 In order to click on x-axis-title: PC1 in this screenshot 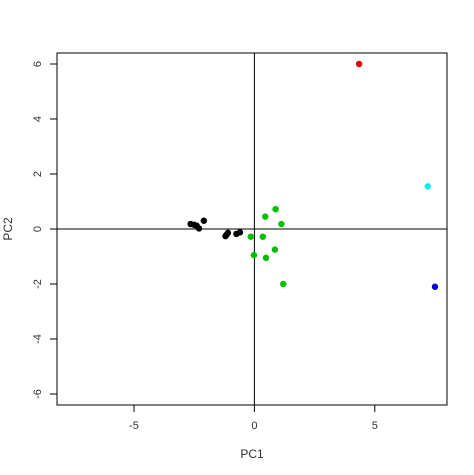, I will do `click(252, 454)`.